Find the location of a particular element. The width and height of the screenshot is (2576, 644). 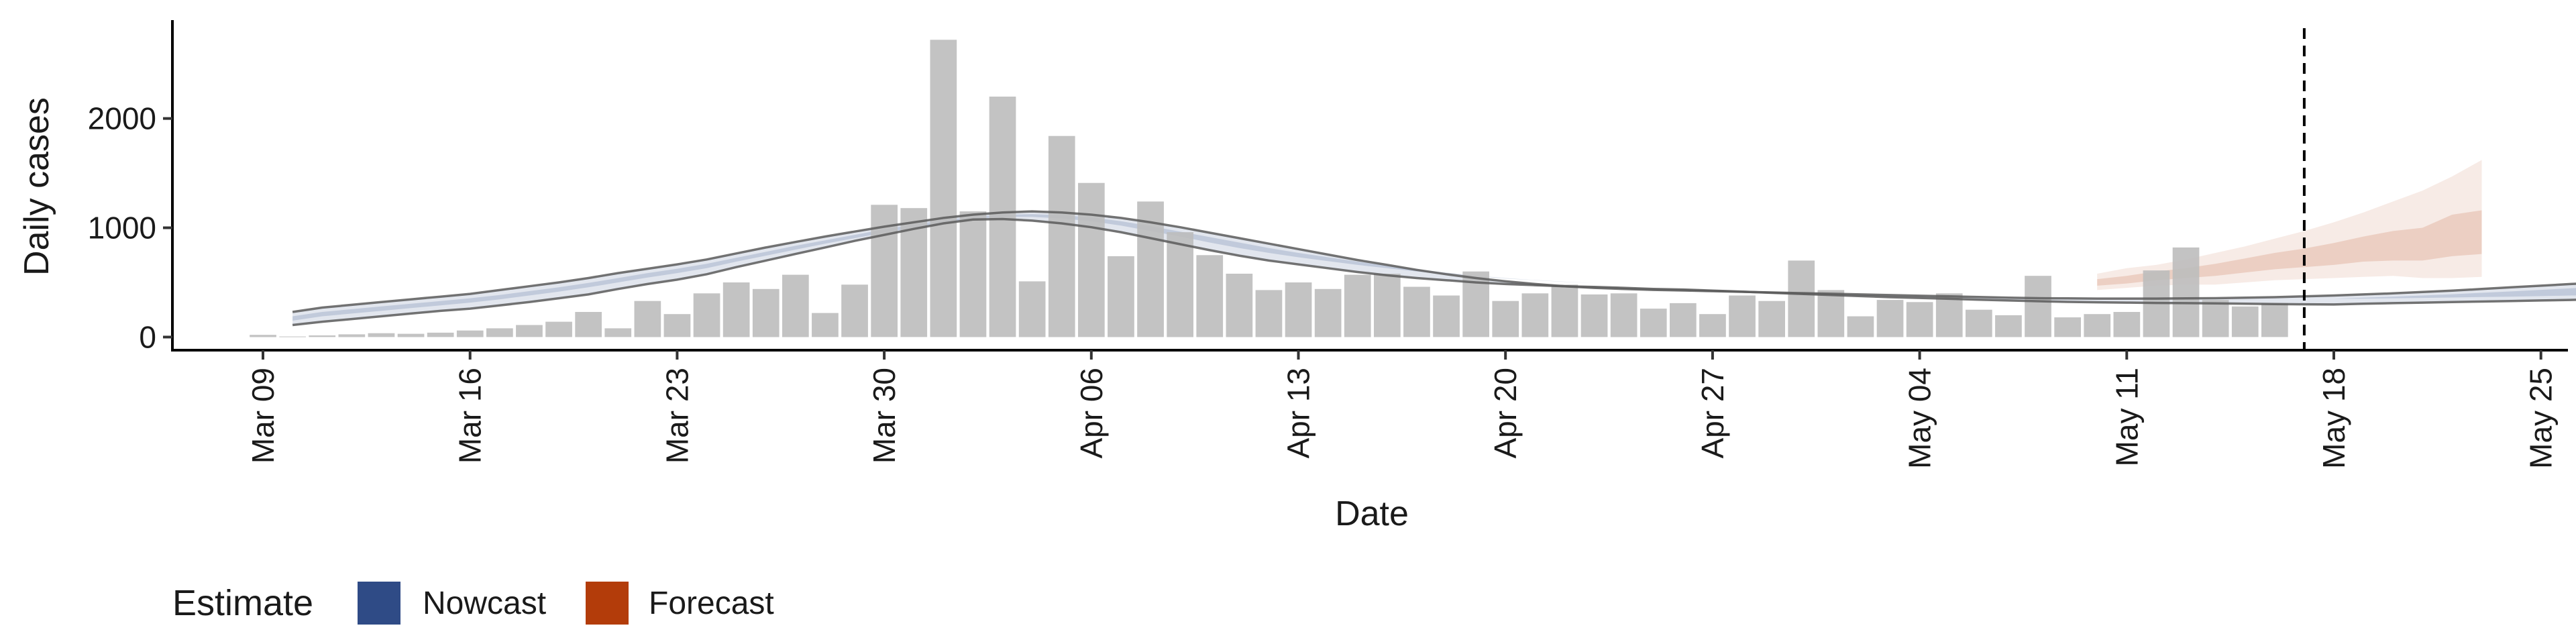

legend-swatch-forecast is located at coordinates (607, 603).